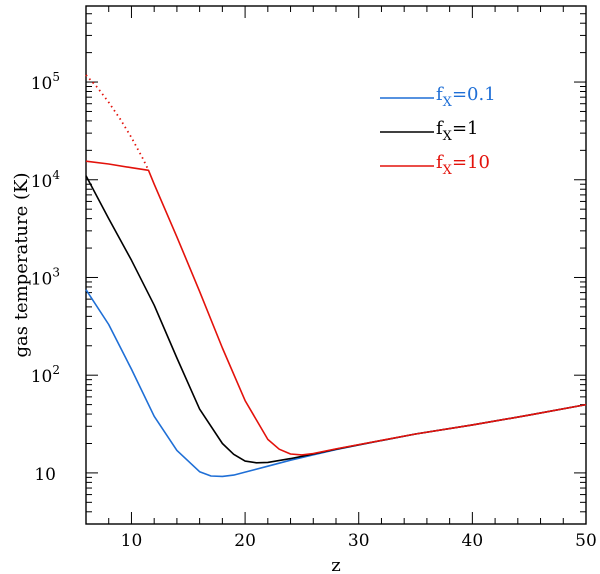 The height and width of the screenshot is (574, 600). What do you see at coordinates (473, 541) in the screenshot?
I see `x-tick-label: 40` at bounding box center [473, 541].